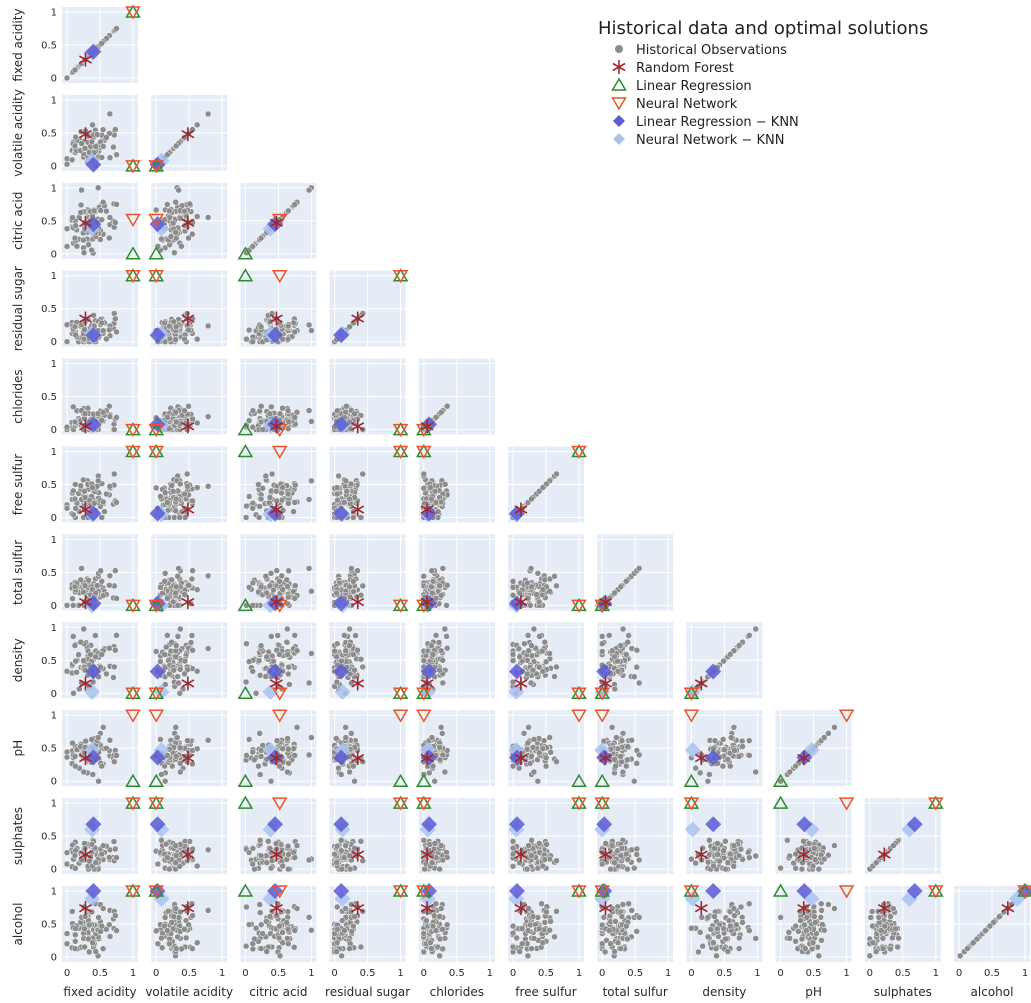 The image size is (1031, 1003). I want to click on panel-chlorides-vs-residual-sugar, so click(369, 398).